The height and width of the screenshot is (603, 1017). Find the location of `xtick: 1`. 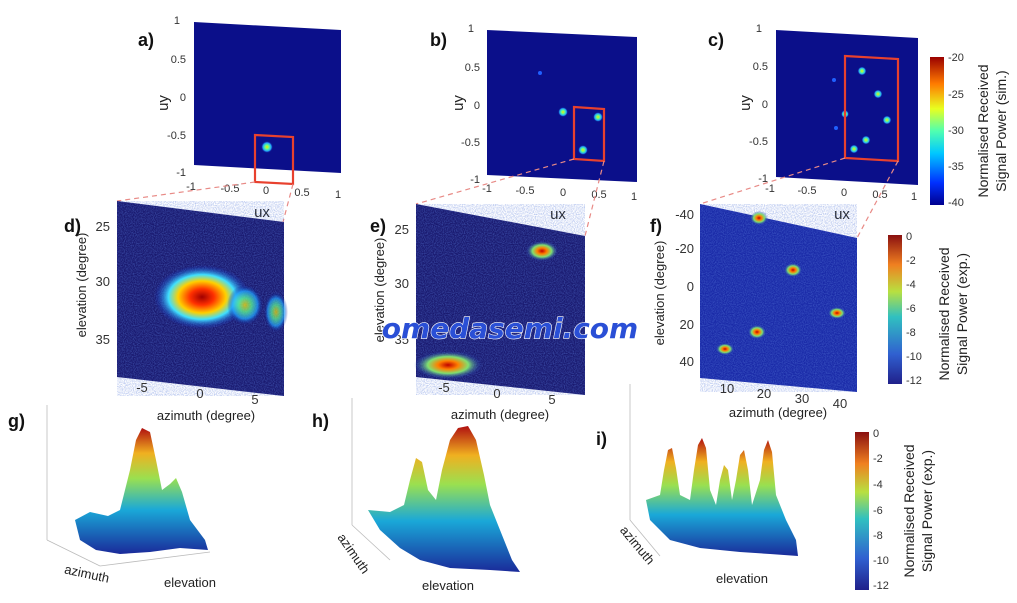

xtick: 1 is located at coordinates (914, 197).